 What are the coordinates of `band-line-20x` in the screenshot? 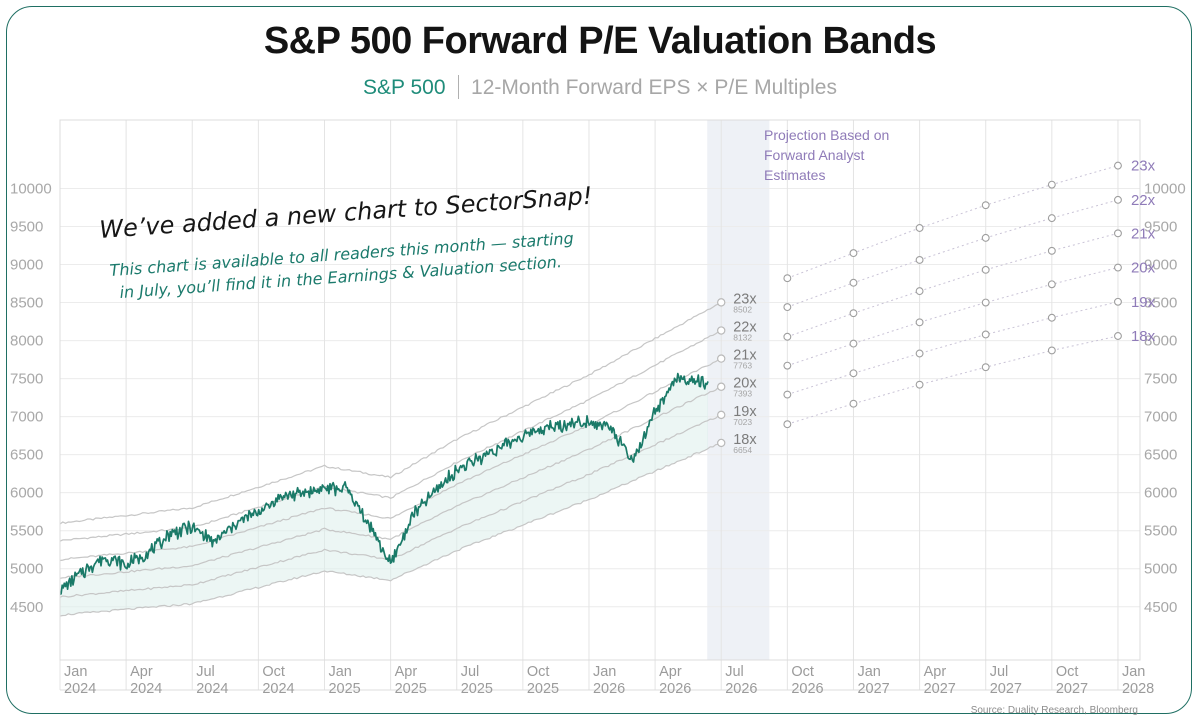 It's located at (390, 482).